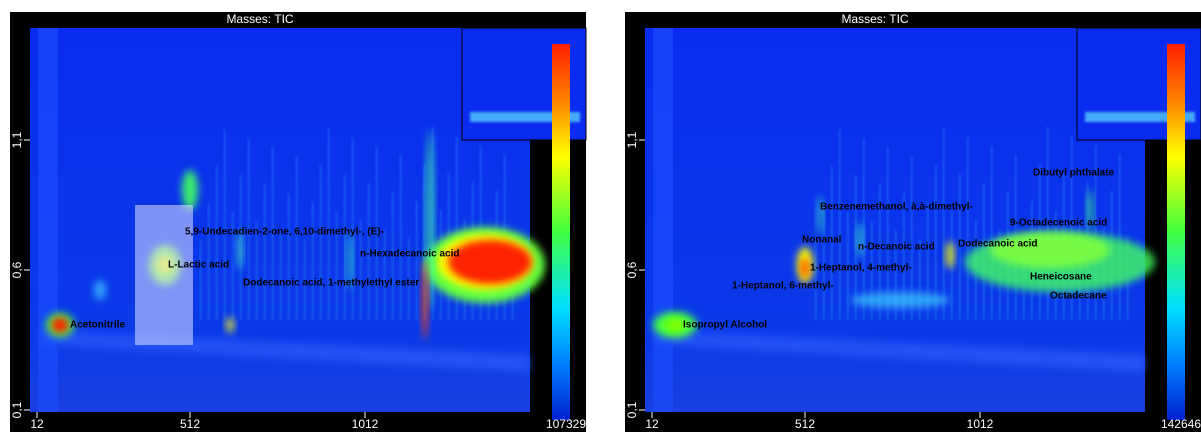 The width and height of the screenshot is (1201, 432). What do you see at coordinates (725, 325) in the screenshot?
I see `compound-label: Isopropyl Alcohol` at bounding box center [725, 325].